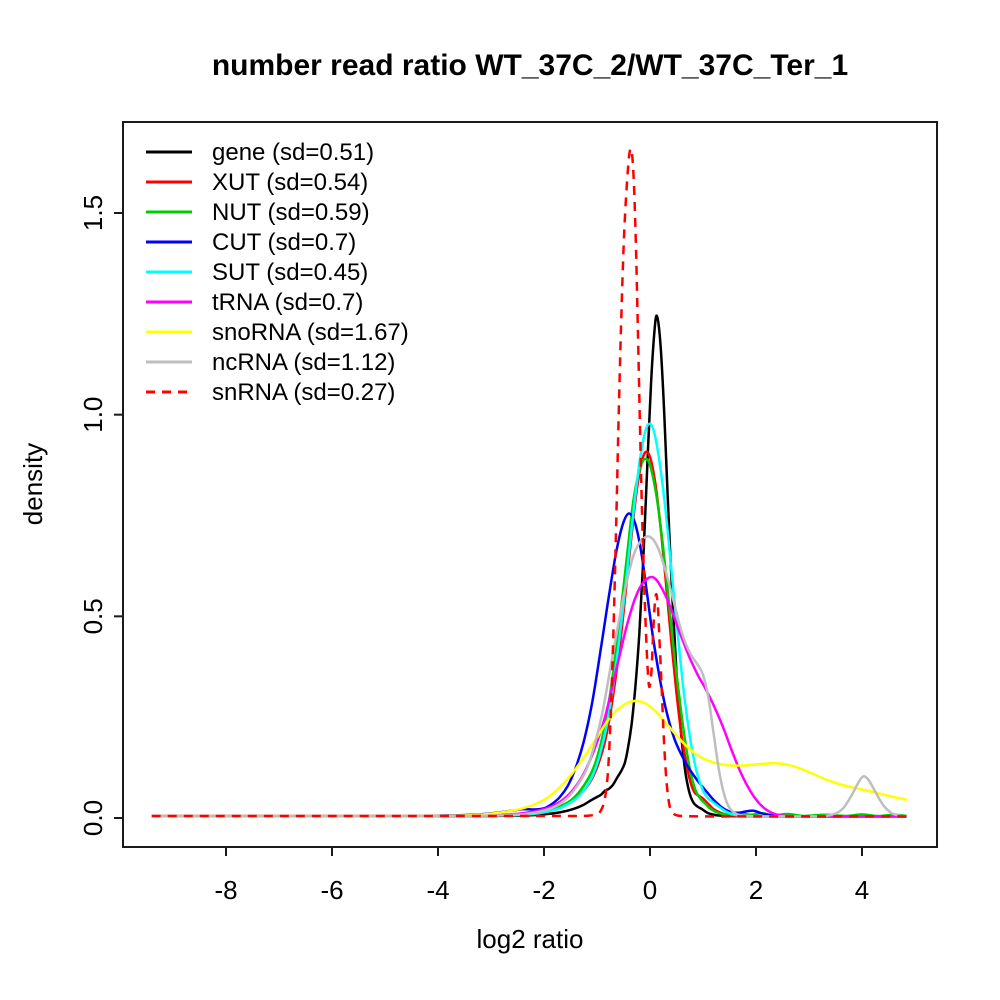  I want to click on legend-item-XUT: XUT (sd=0.54), so click(257, 182).